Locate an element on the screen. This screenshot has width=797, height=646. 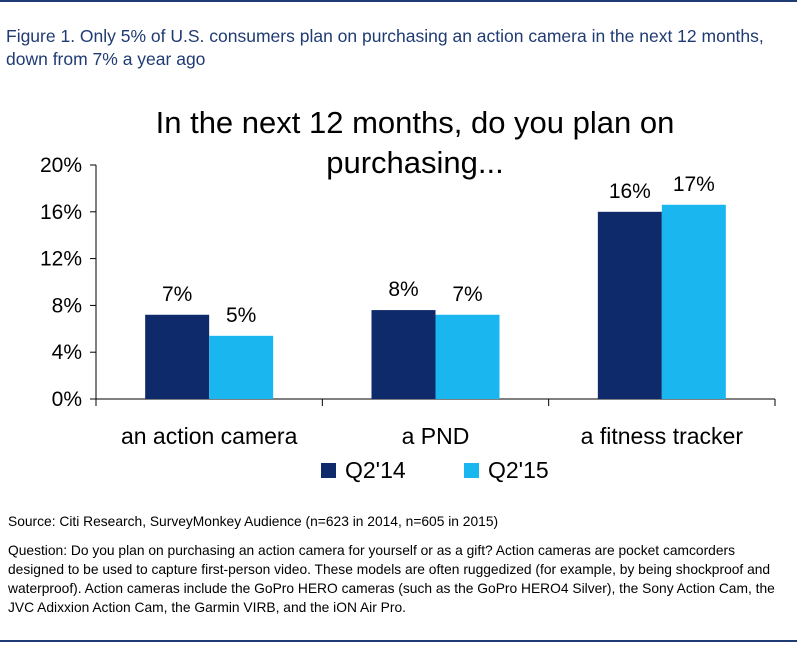
y-tick-label: 4% is located at coordinates (67, 352).